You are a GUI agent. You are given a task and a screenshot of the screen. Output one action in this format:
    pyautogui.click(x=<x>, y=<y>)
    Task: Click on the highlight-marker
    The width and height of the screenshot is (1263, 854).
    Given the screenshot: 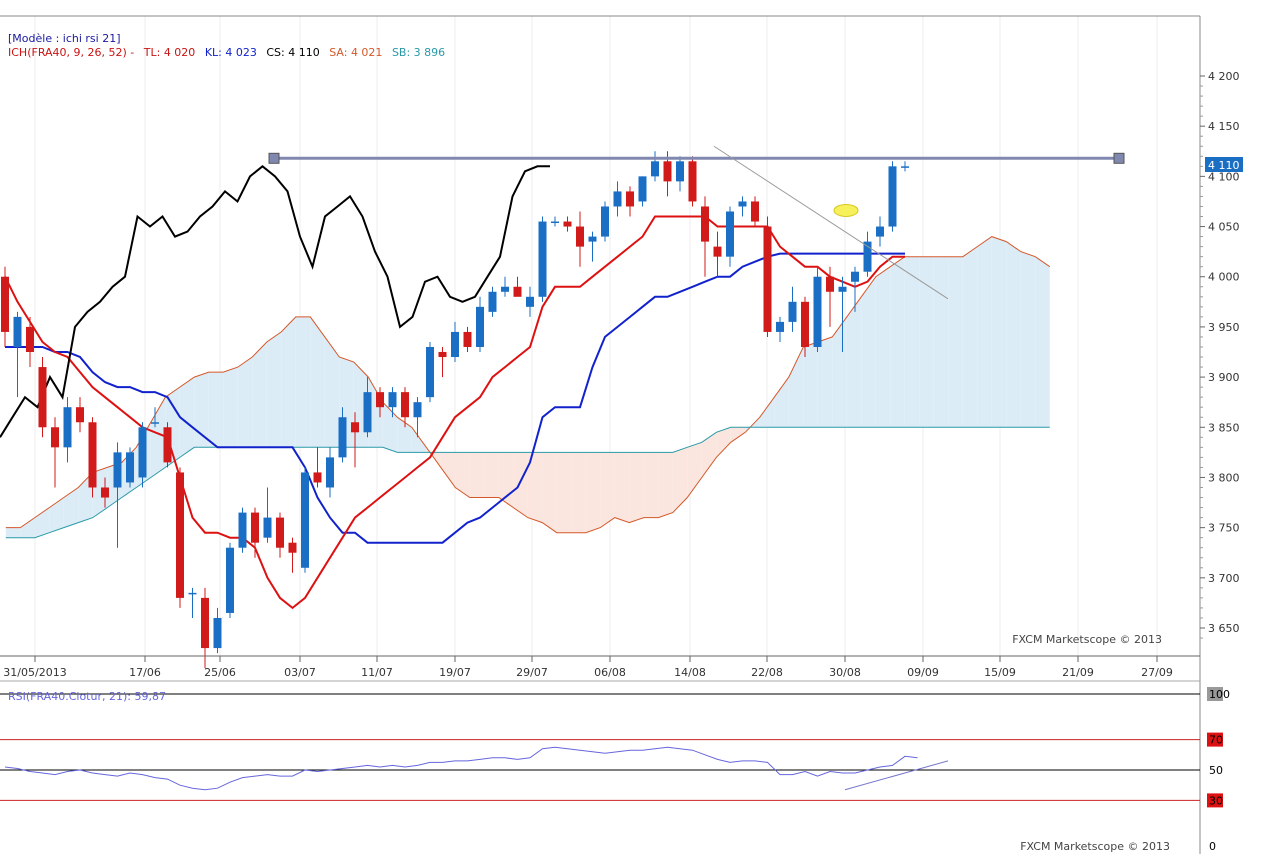 What is the action you would take?
    pyautogui.click(x=846, y=210)
    